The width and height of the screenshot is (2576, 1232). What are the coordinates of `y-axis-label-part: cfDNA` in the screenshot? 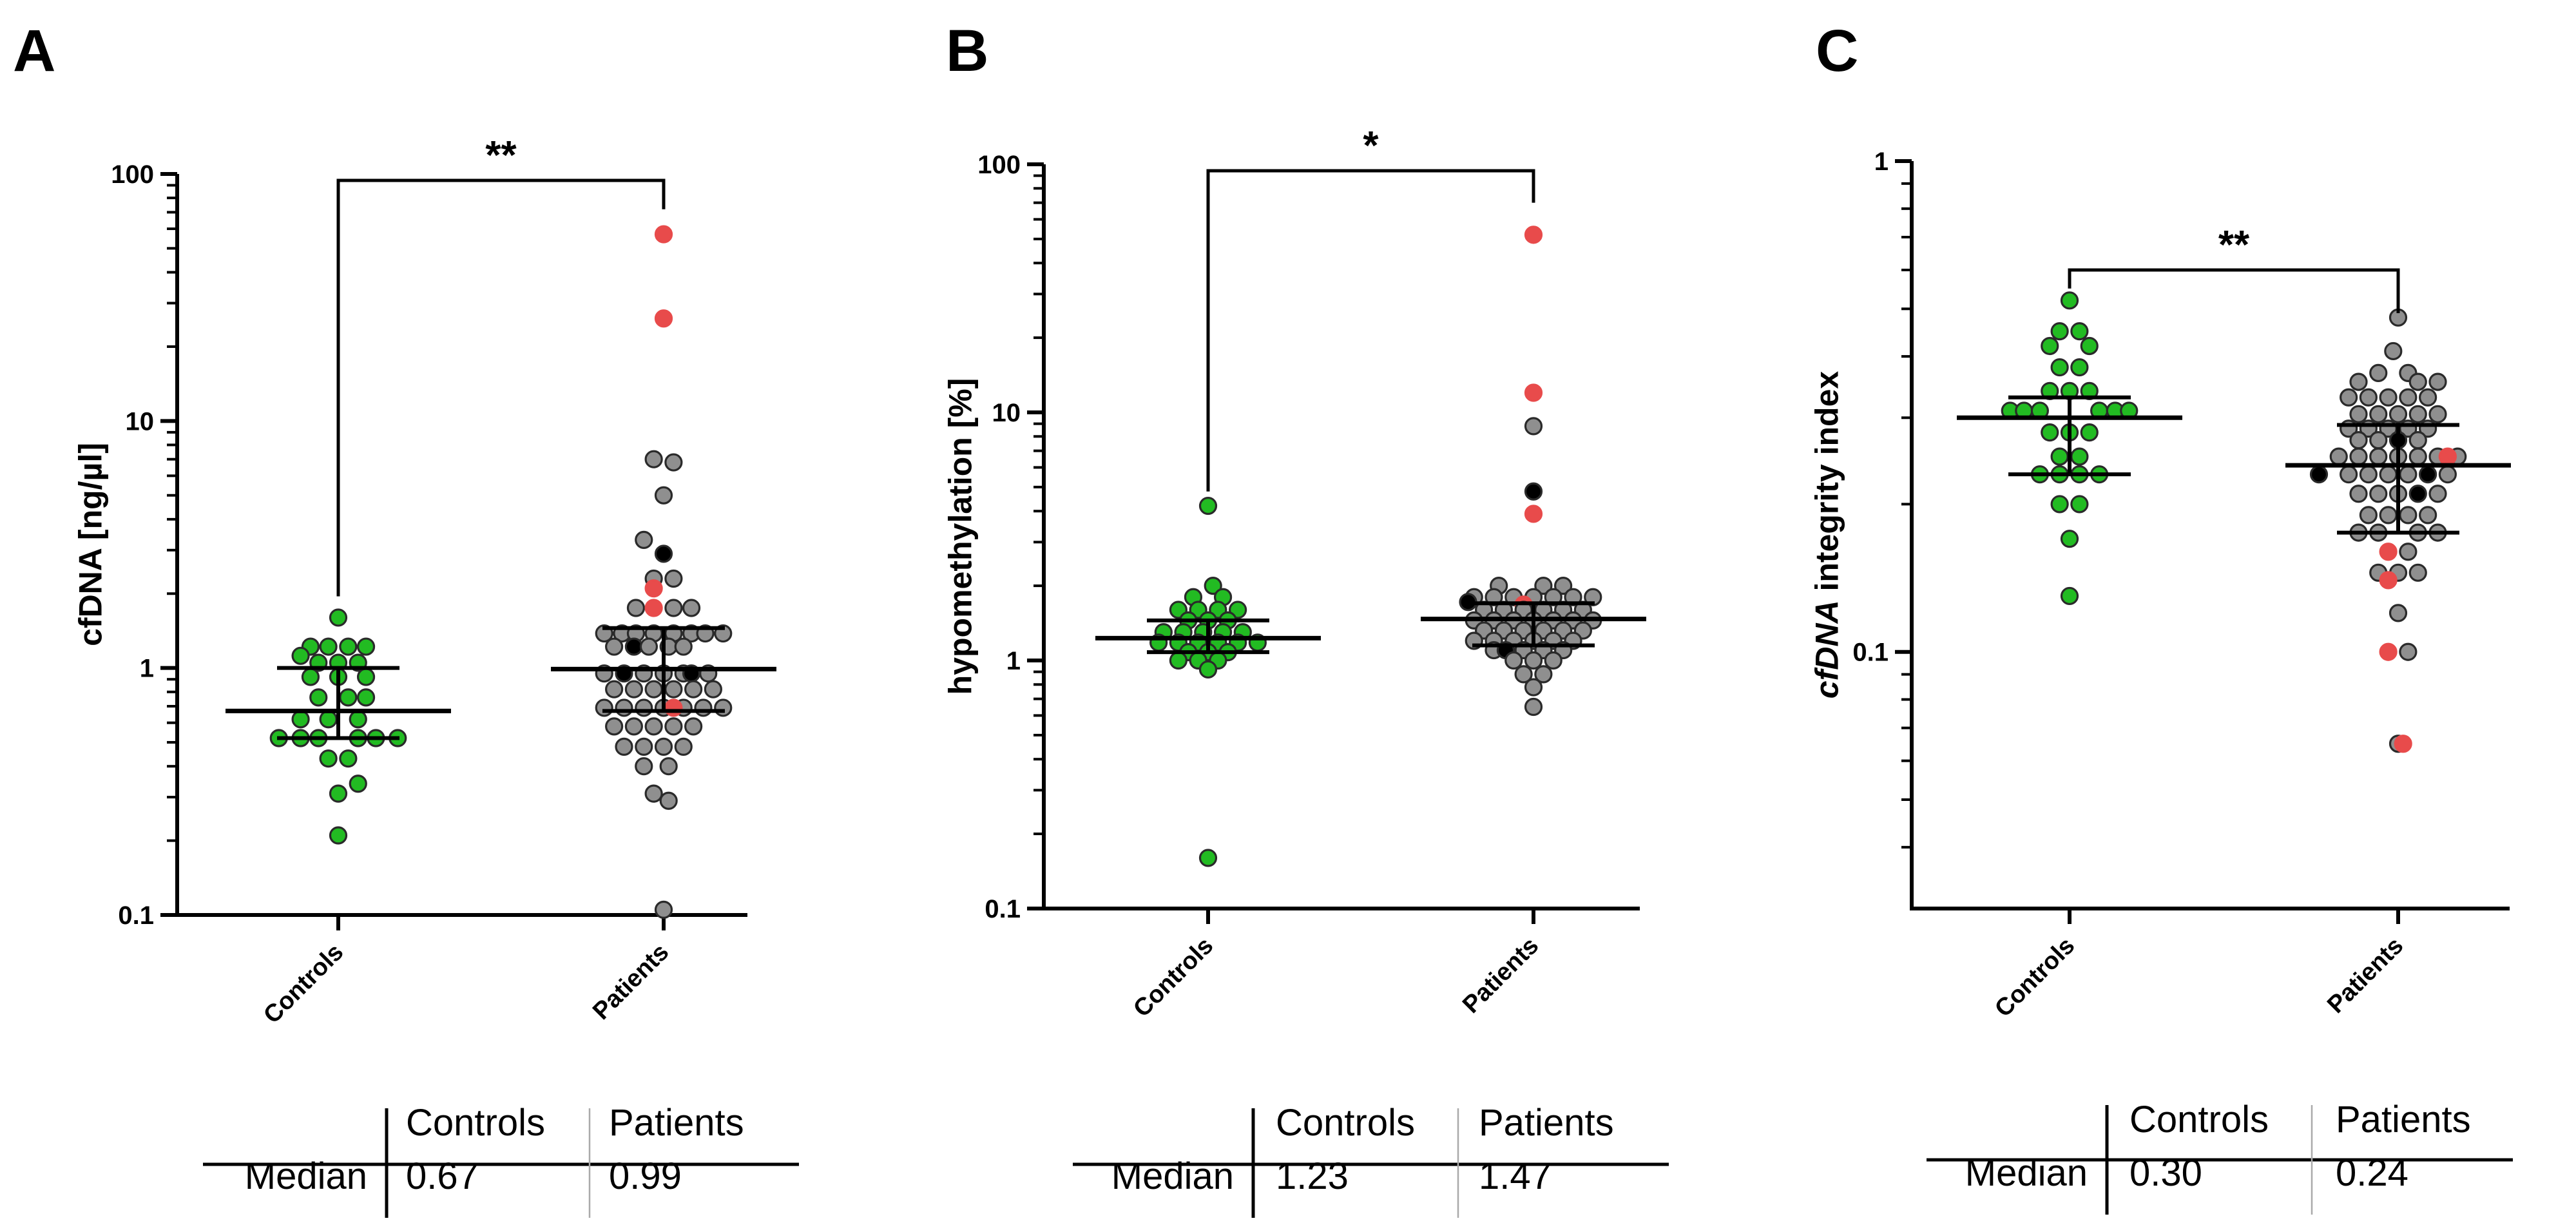 It's located at (1827, 649).